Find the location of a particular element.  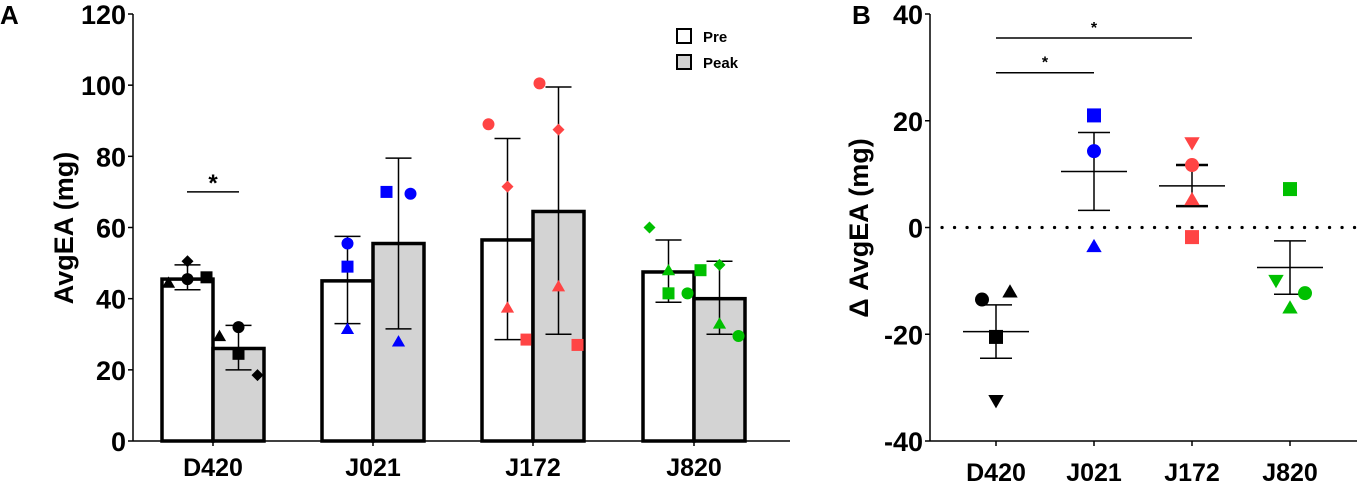

panel-a-letter: A is located at coordinates (9, 15).